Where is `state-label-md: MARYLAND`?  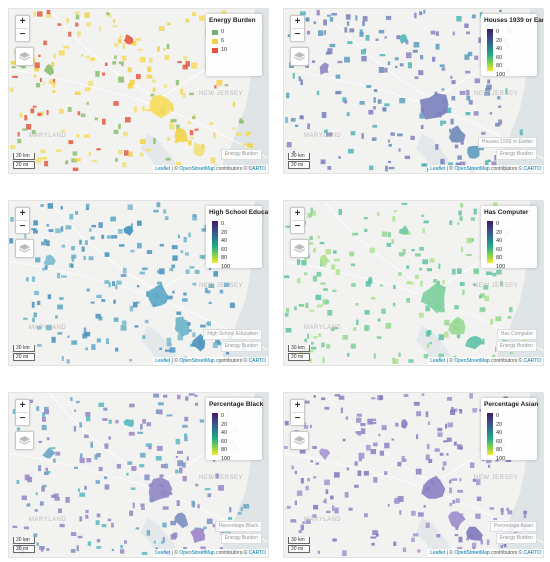
state-label-md: MARYLAND is located at coordinates (323, 520).